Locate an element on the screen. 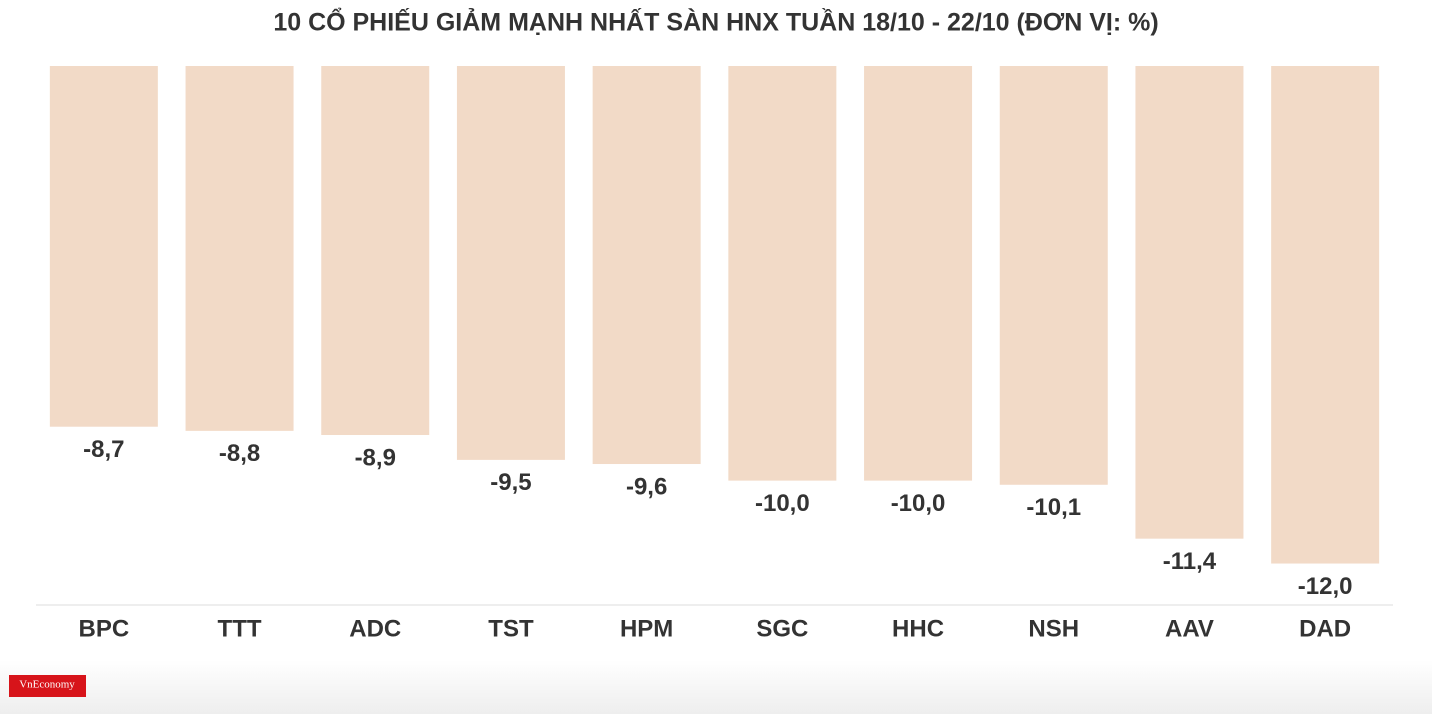 This screenshot has height=719, width=1432. value-label: -8,7 is located at coordinates (103, 449).